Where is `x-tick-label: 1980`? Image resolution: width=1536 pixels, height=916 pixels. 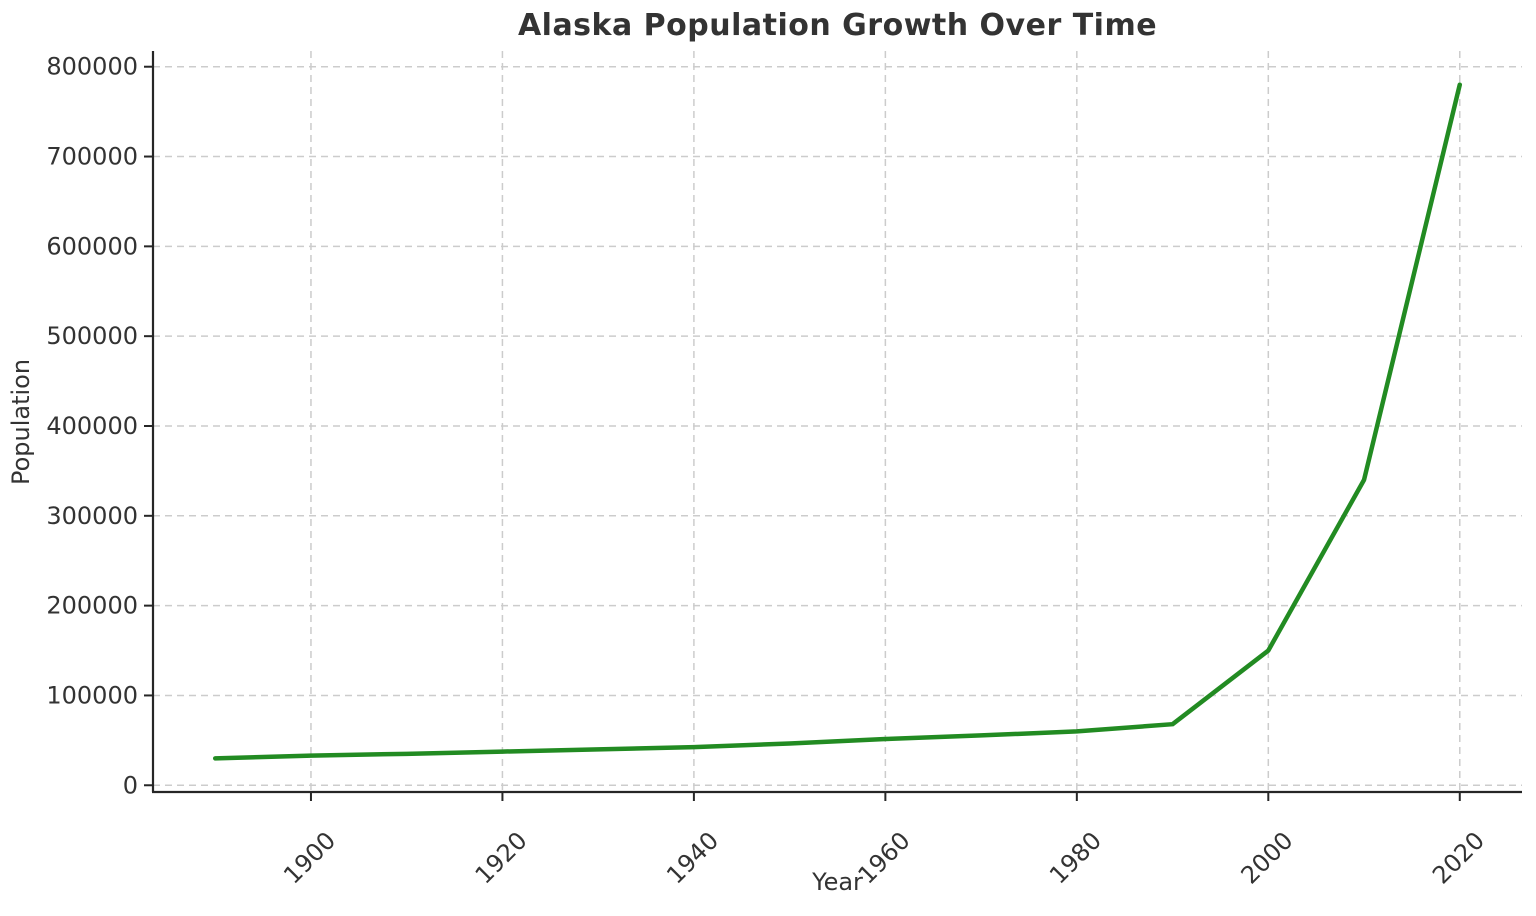
x-tick-label: 1980 is located at coordinates (1075, 857).